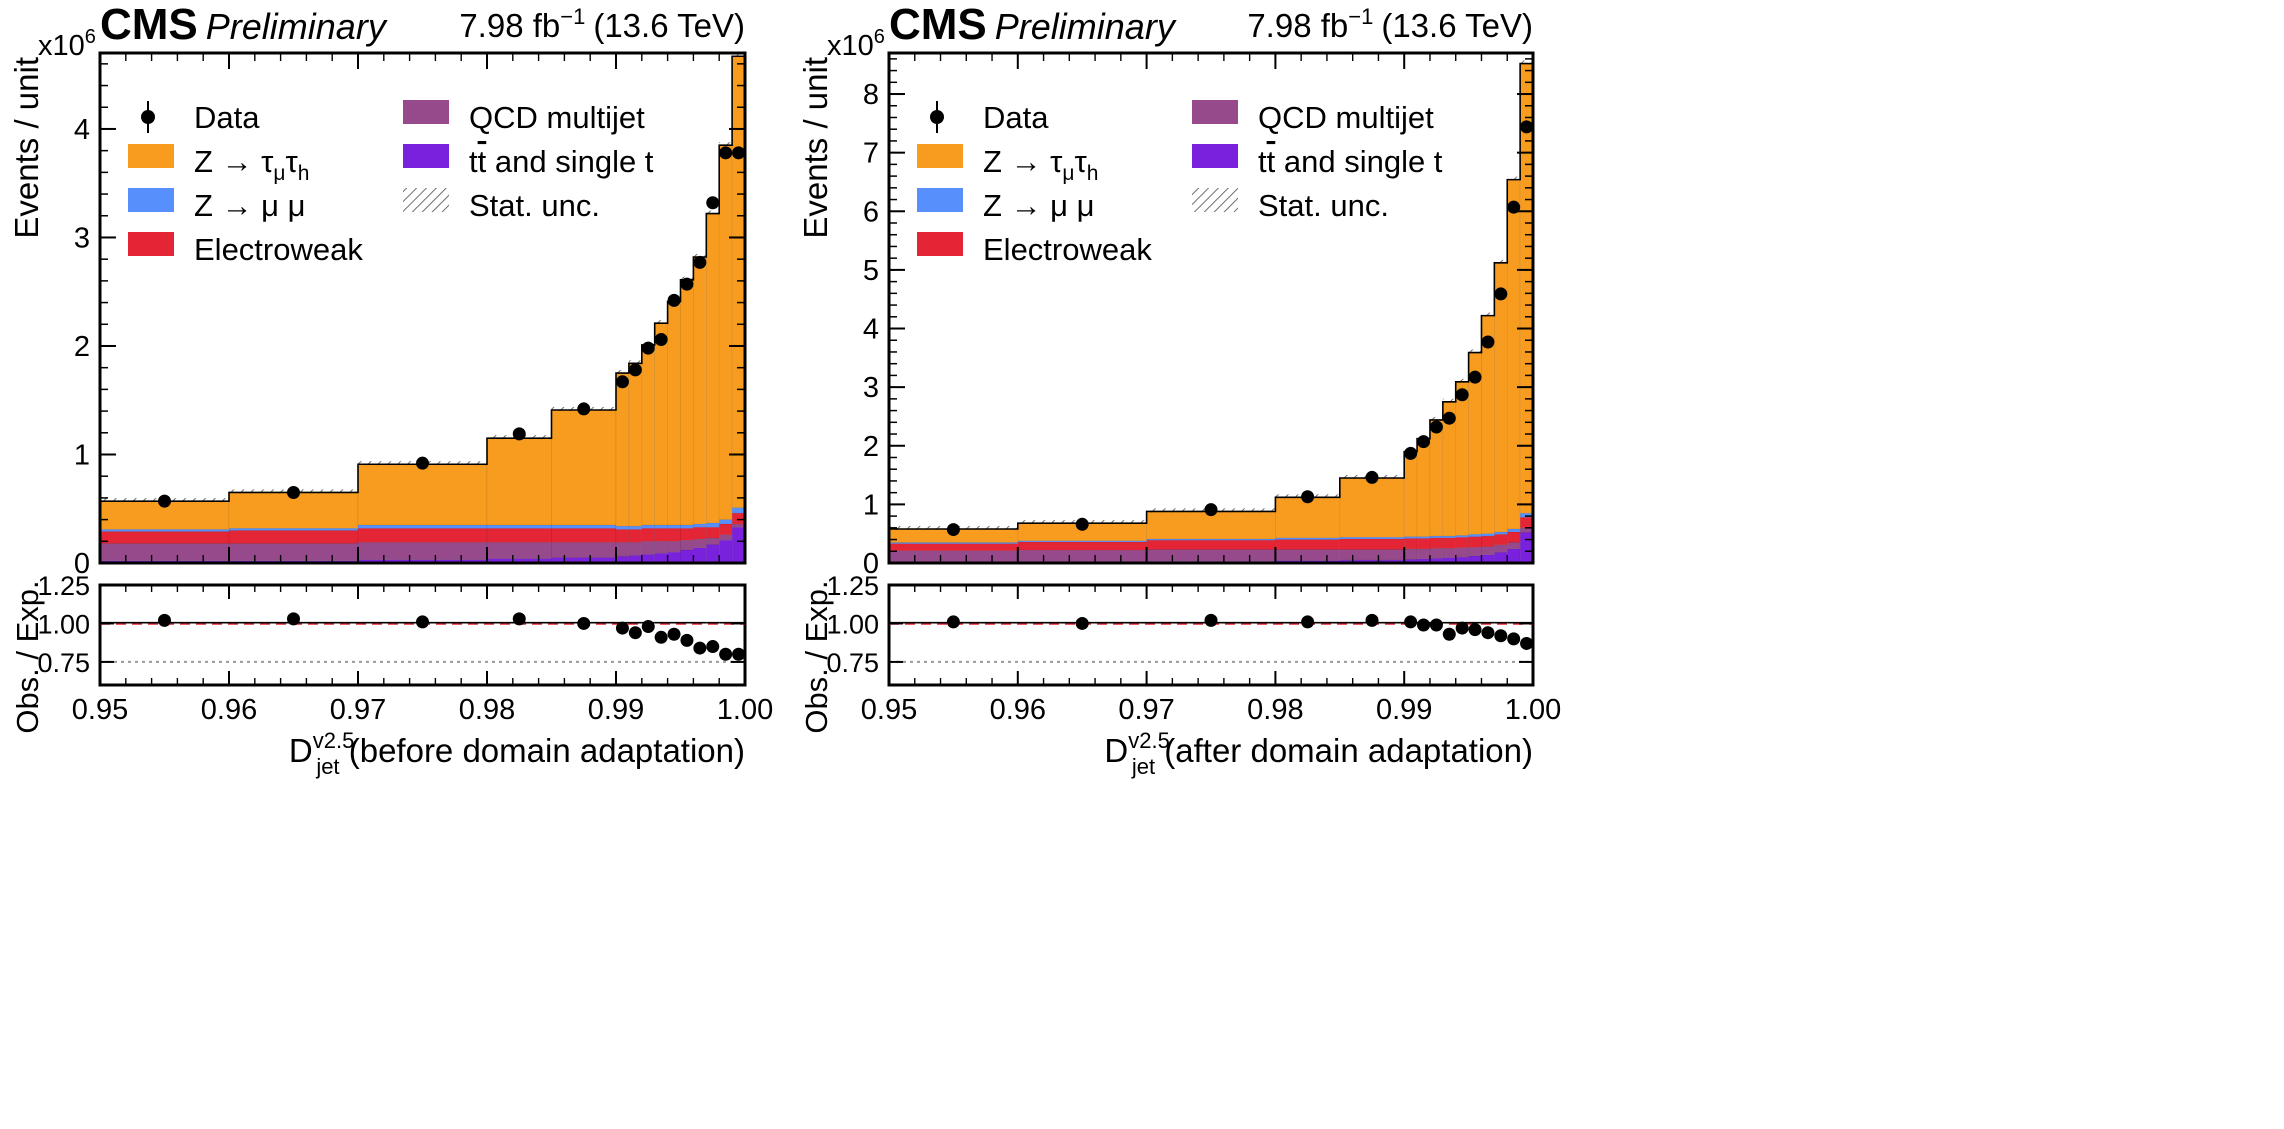 The height and width of the screenshot is (1129, 2284). Describe the element at coordinates (602, 24) in the screenshot. I see `lumi-label: 7.98 fb−1 (13.6 TeV)` at that location.